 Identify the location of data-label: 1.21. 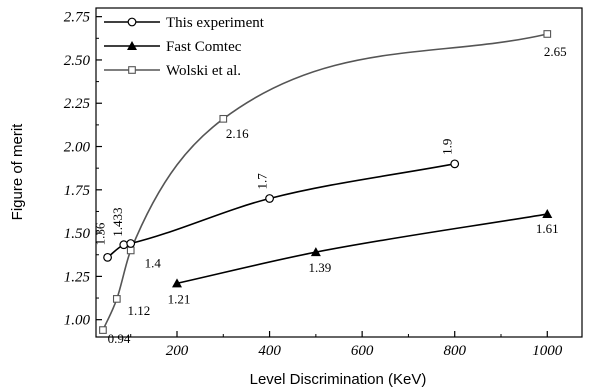
(179, 298).